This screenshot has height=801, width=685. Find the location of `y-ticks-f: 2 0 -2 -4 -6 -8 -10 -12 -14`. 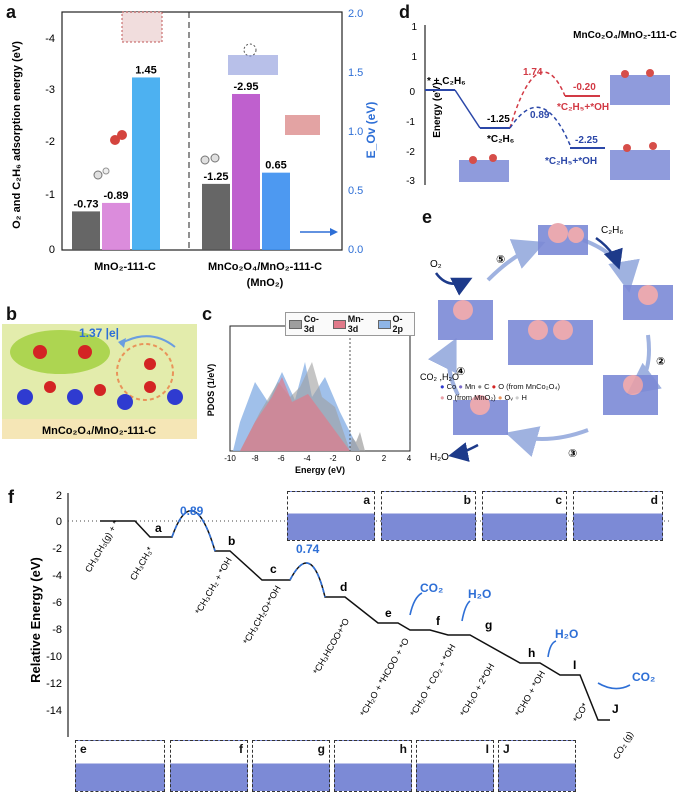

y-ticks-f: 2 0 -2 -4 -6 -8 -10 -12 -14 is located at coordinates (54, 603).